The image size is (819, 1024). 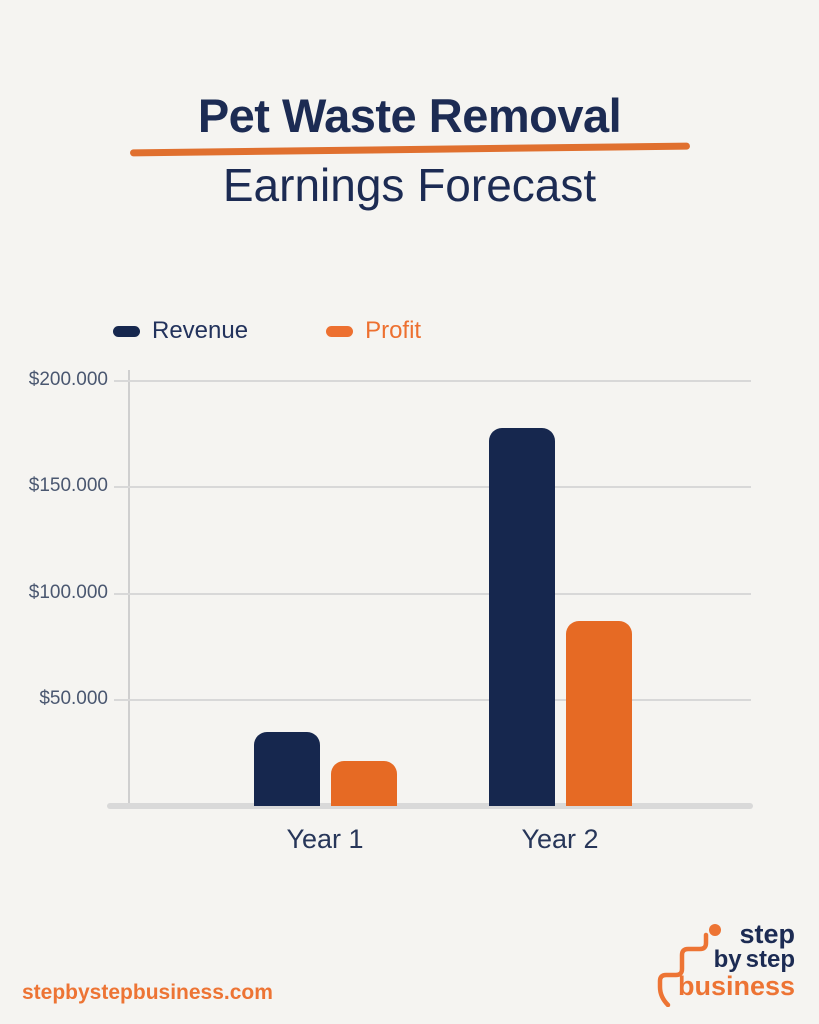 I want to click on legend-item-profit: Profit, so click(x=373, y=331).